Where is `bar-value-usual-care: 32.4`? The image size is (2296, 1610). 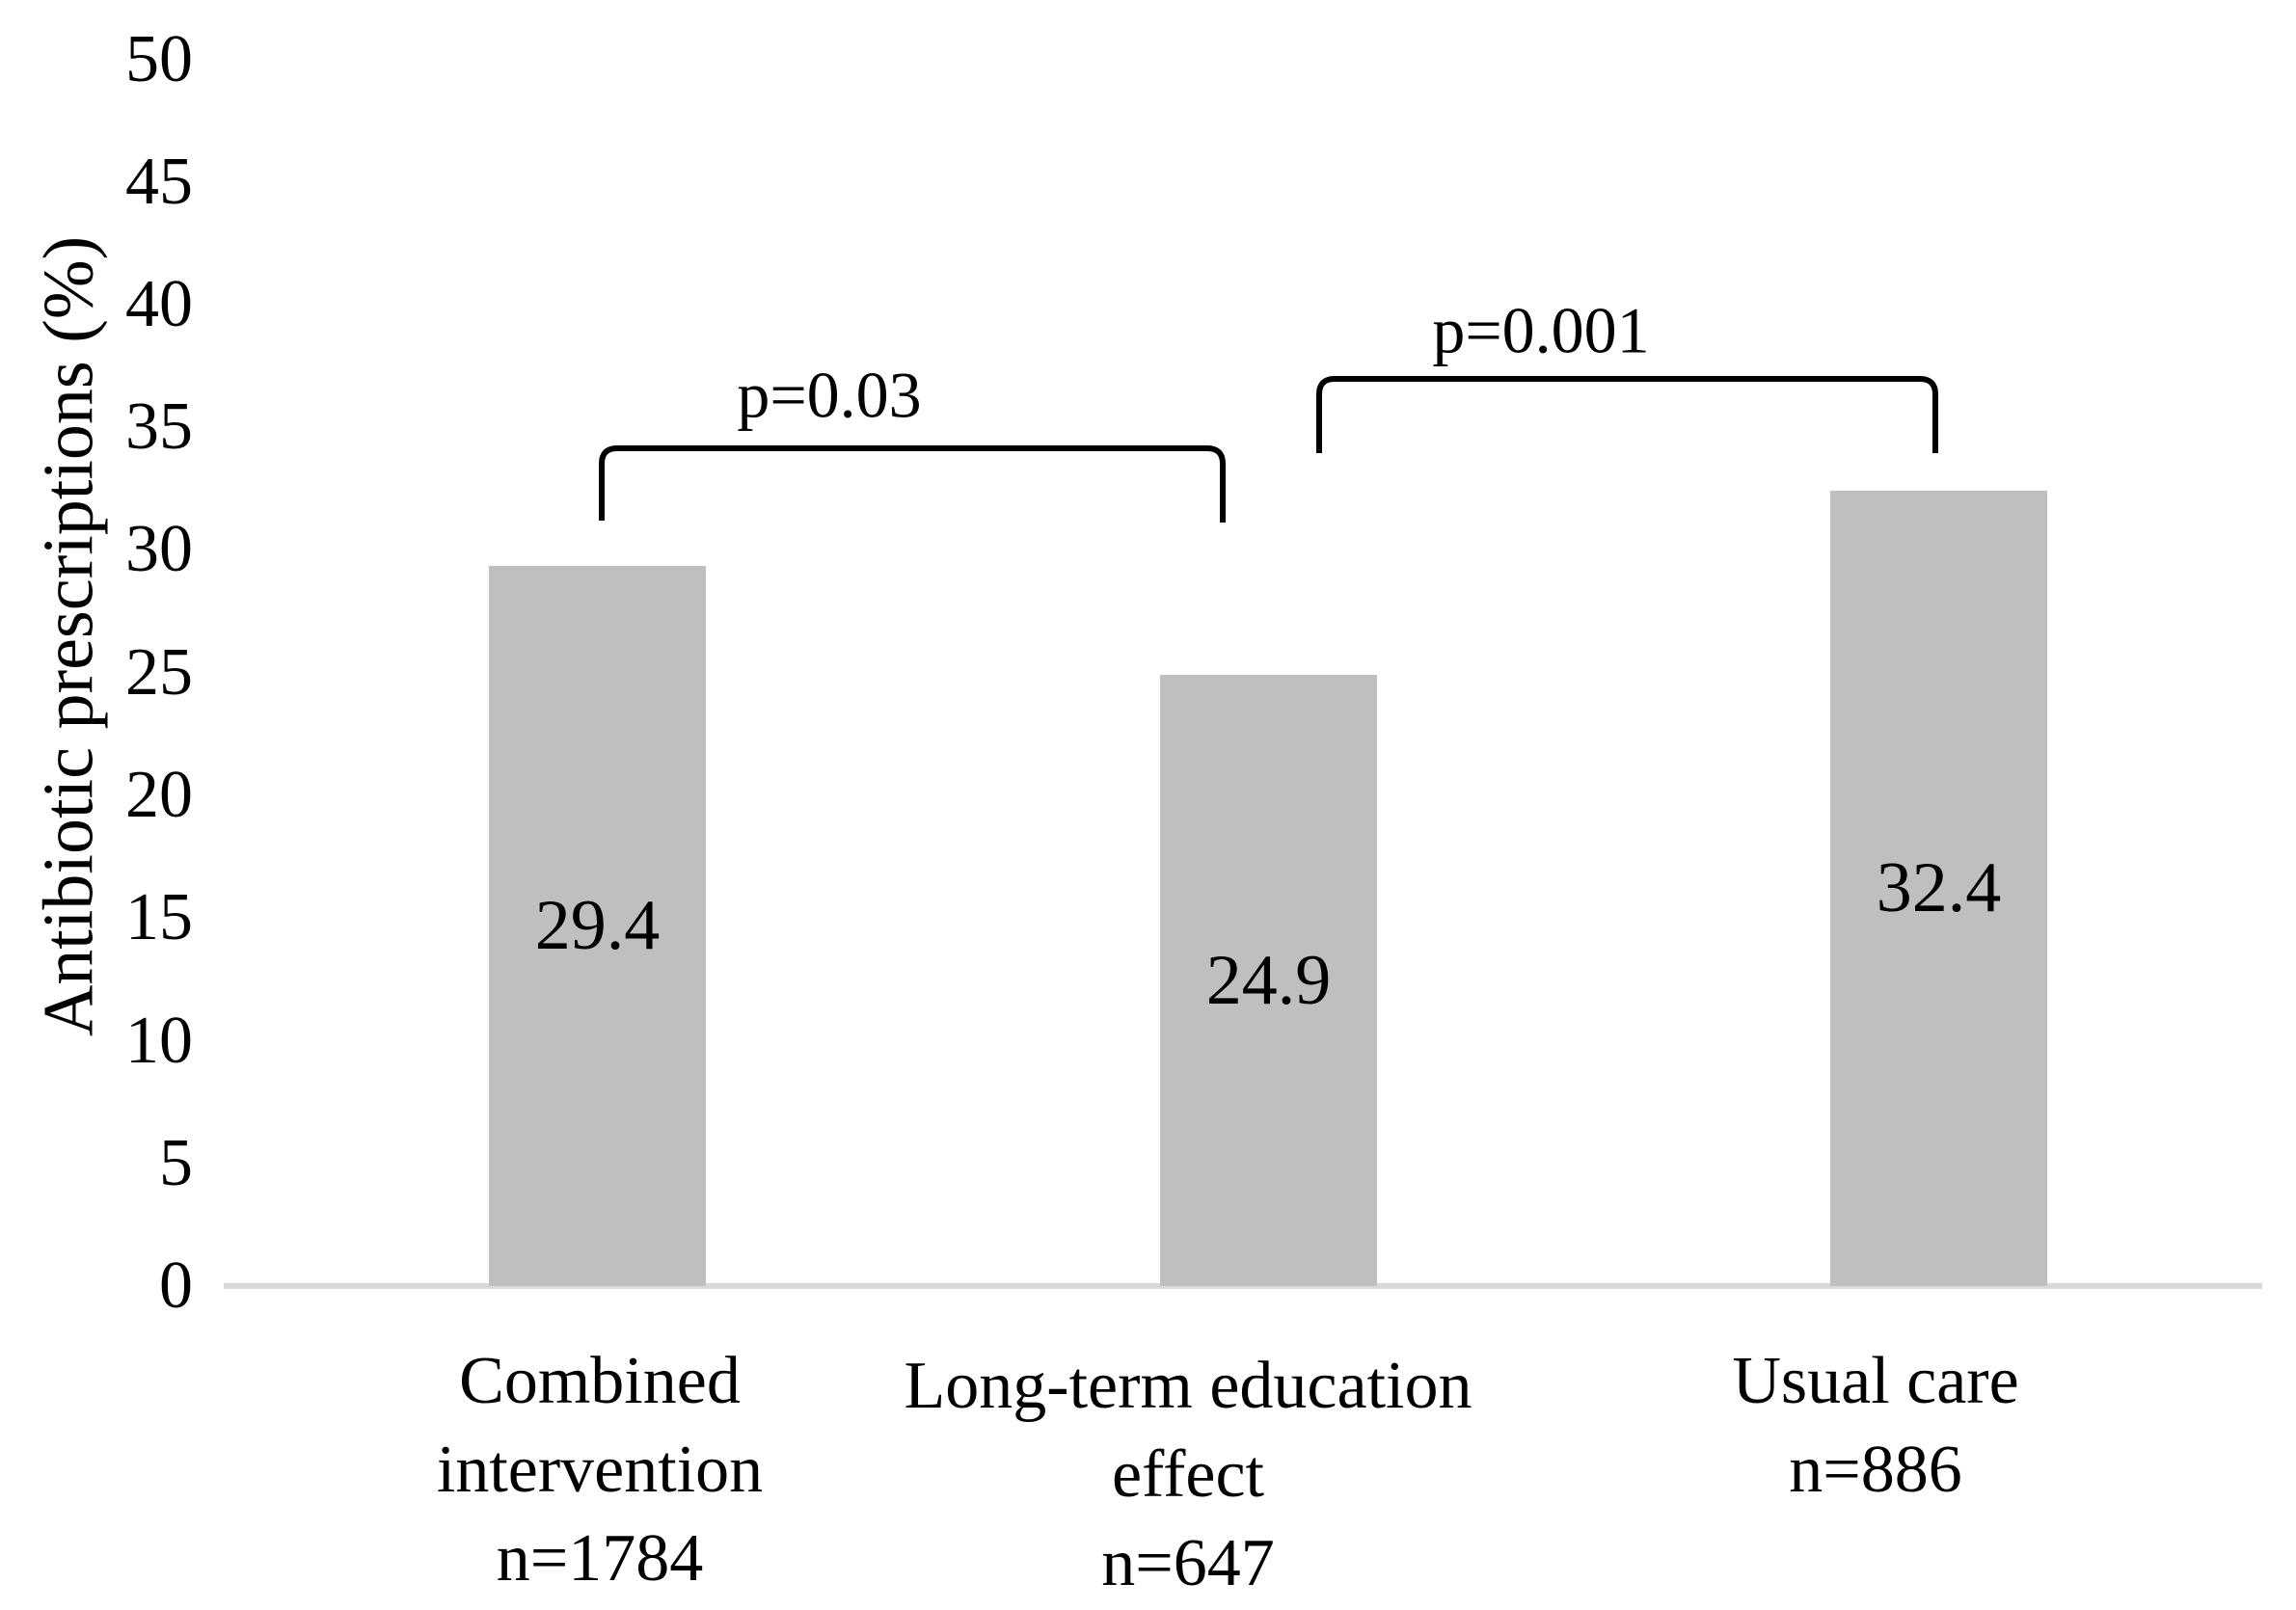
bar-value-usual-care: 32.4 is located at coordinates (1939, 888).